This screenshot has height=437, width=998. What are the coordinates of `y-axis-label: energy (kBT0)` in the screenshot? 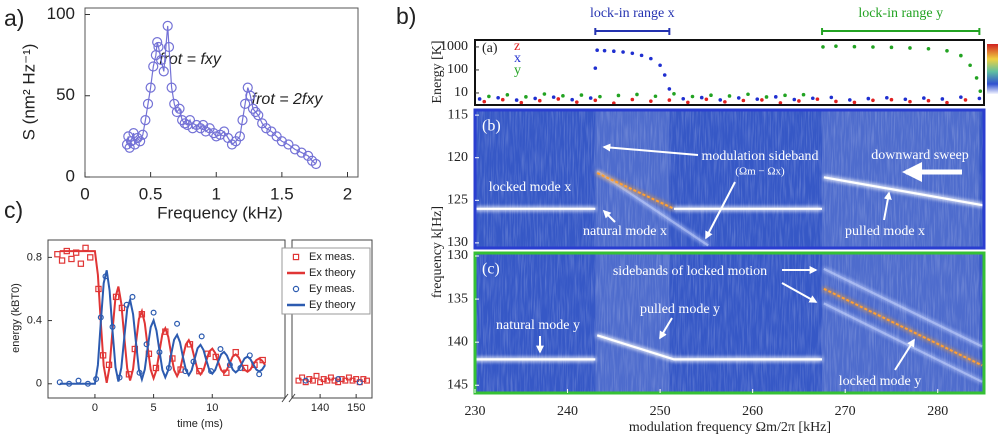 It's located at (16, 318).